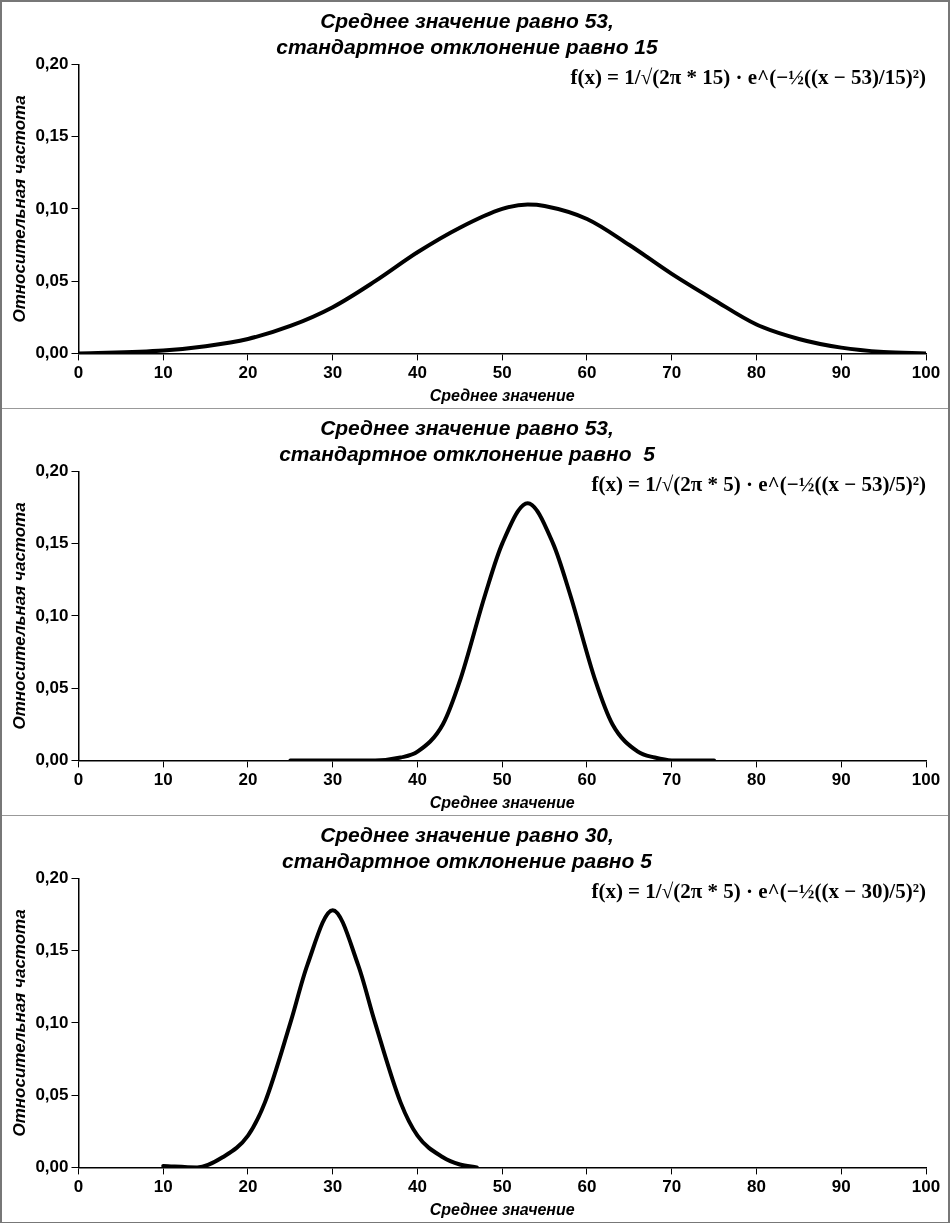 This screenshot has height=1223, width=950. I want to click on annotation: f(x) = 1/√(2π * 15) · e^(−½((x − 53)/15)²), so click(748, 77).